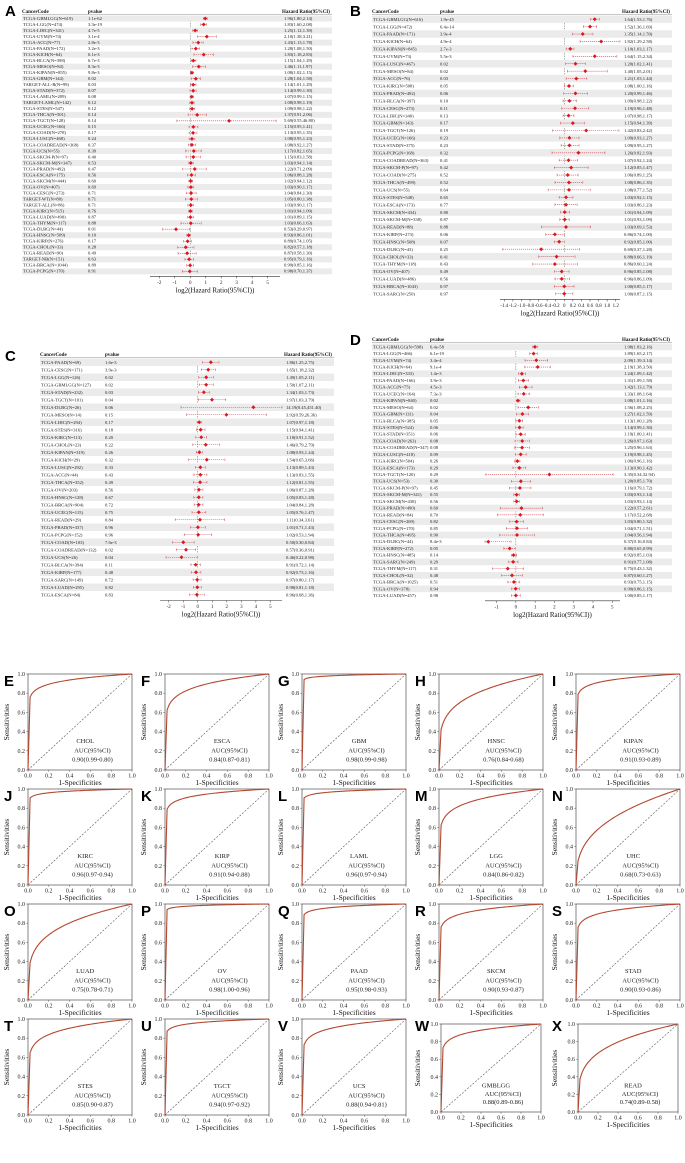 This screenshot has width=685, height=1163. What do you see at coordinates (385, 340) in the screenshot?
I see `header-cancercode: CancerCode` at bounding box center [385, 340].